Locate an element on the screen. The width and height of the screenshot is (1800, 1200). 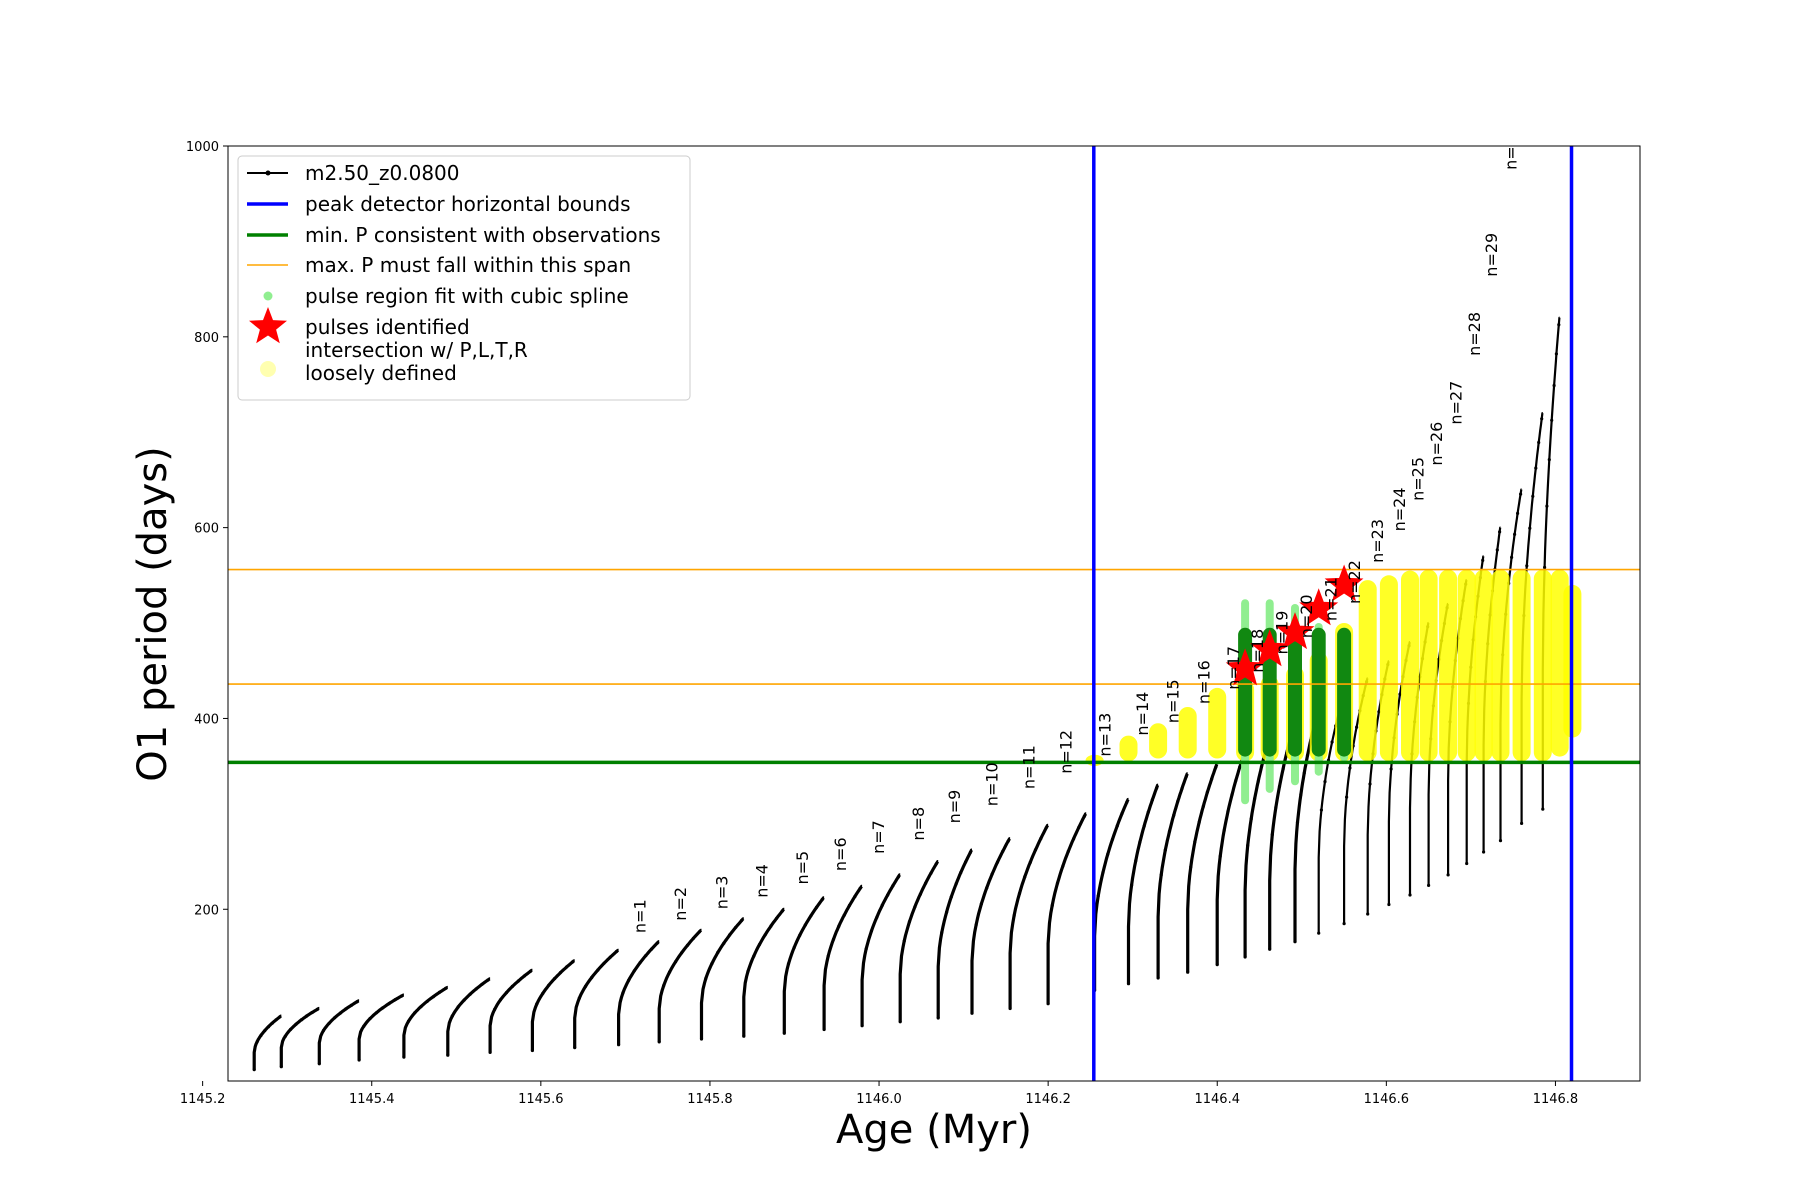
cycle-label: n=16 is located at coordinates (1204, 682).